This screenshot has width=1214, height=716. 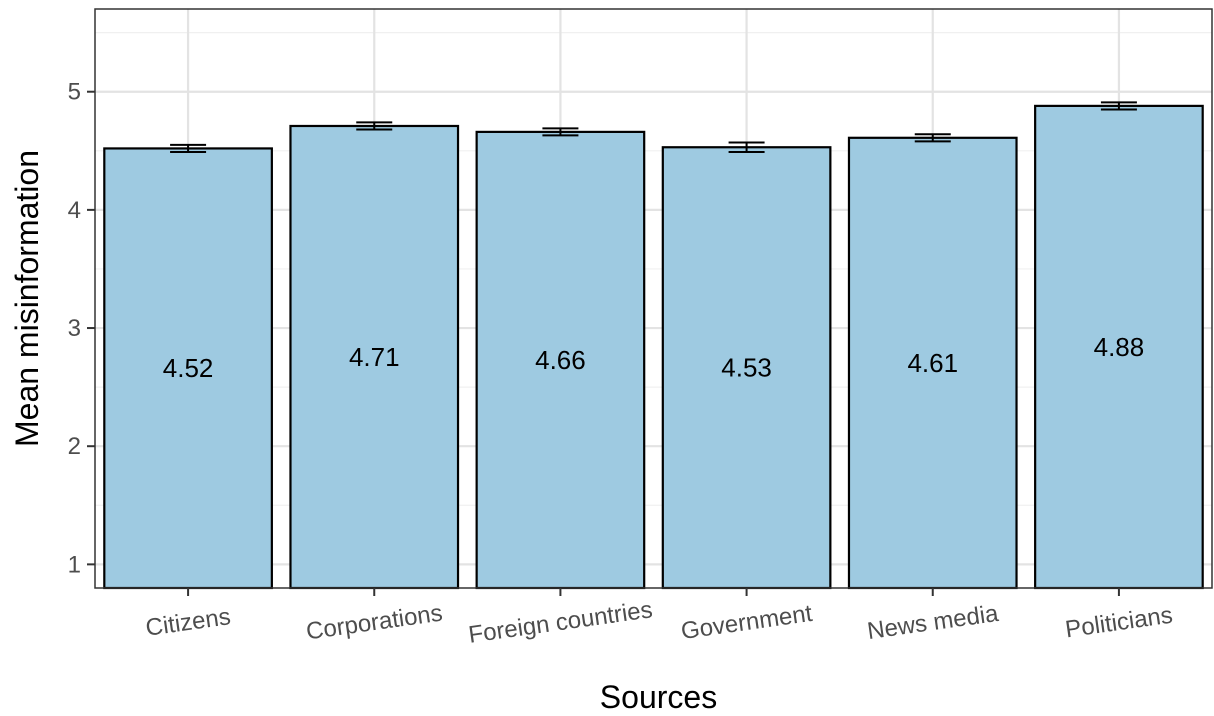 I want to click on data-label: 4.61, so click(x=932, y=363).